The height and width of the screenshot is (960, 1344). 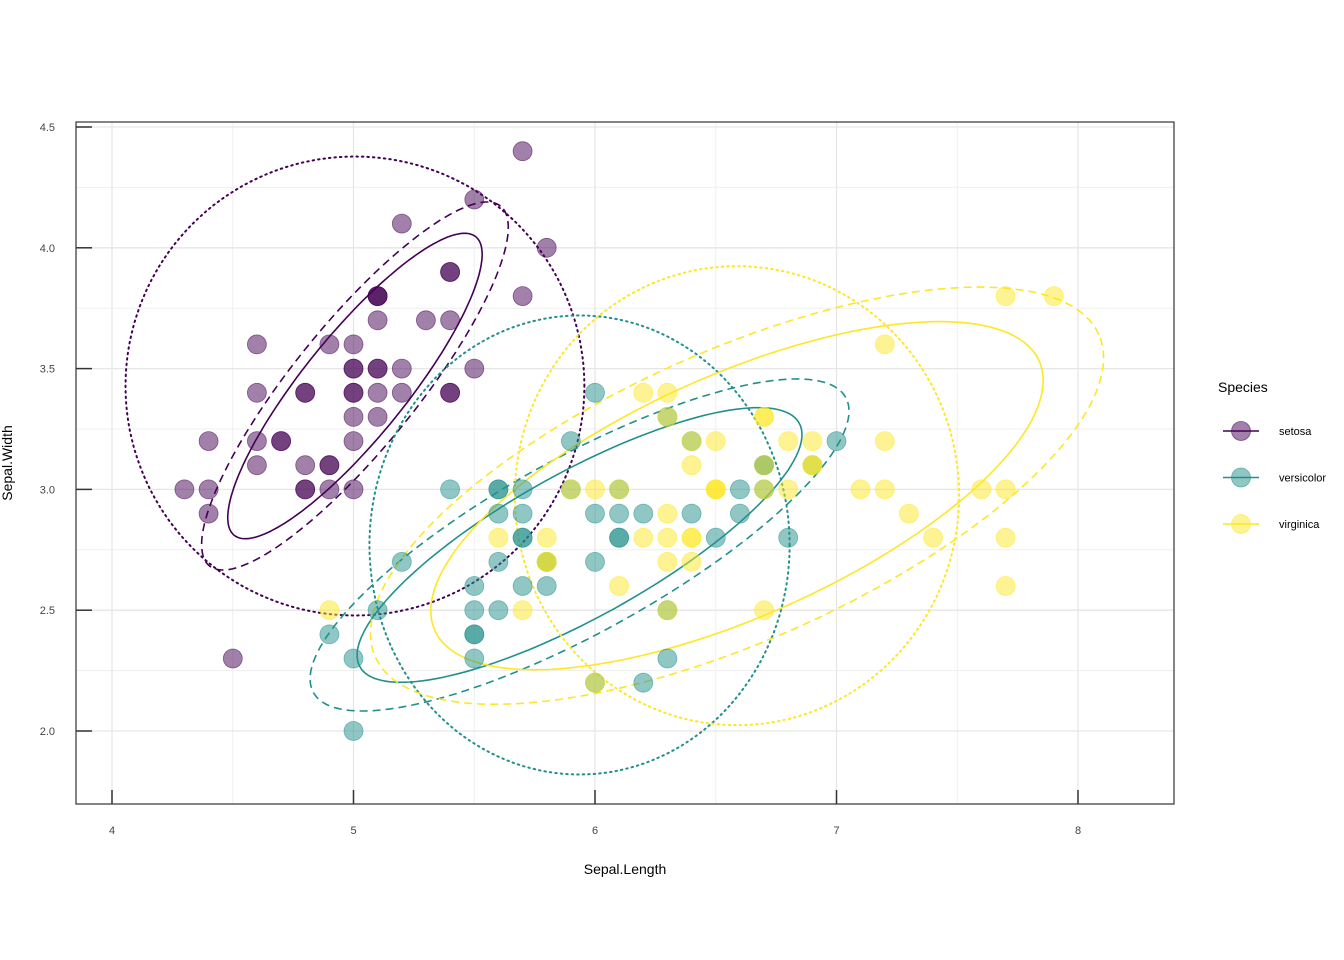 I want to click on x-tick-label: 8, so click(x=1078, y=831).